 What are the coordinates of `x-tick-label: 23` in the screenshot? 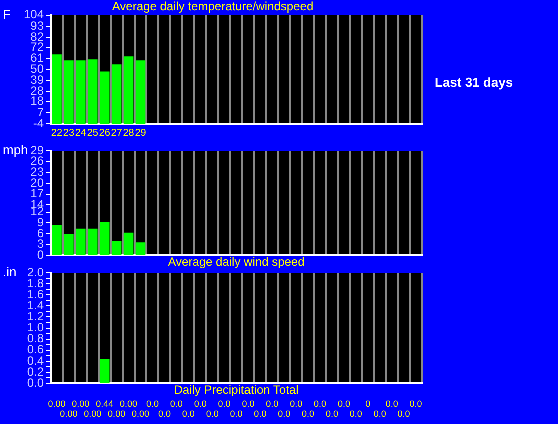 It's located at (69, 133).